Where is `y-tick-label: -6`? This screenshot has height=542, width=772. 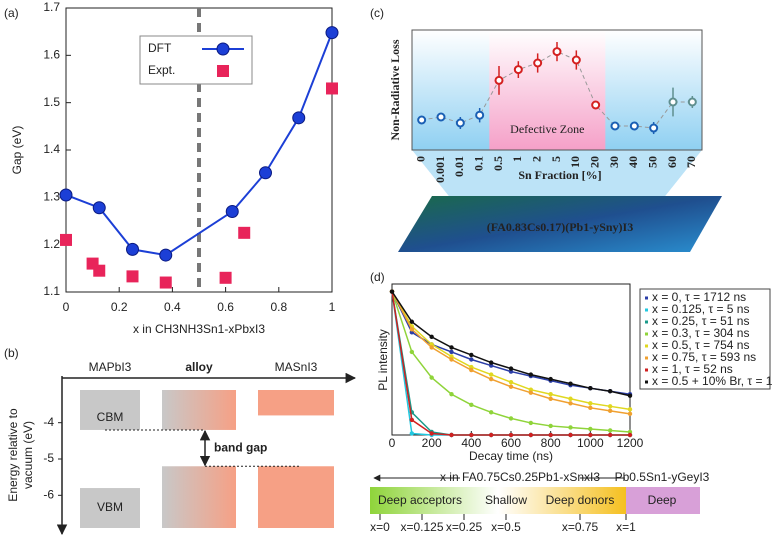
y-tick-label: -6 is located at coordinates (48, 494).